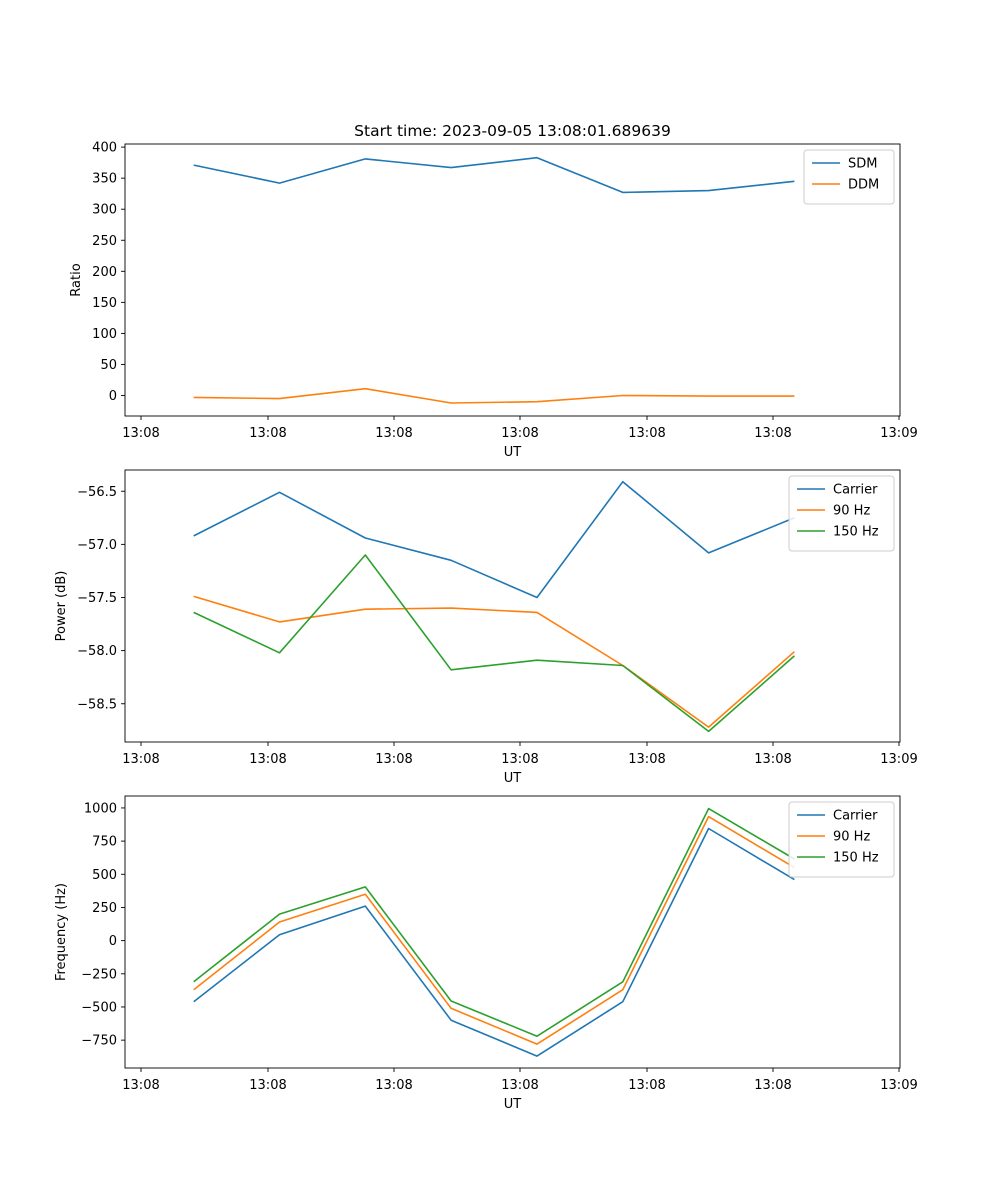 The width and height of the screenshot is (1000, 1200). I want to click on y-tick-label: −250, so click(99, 974).